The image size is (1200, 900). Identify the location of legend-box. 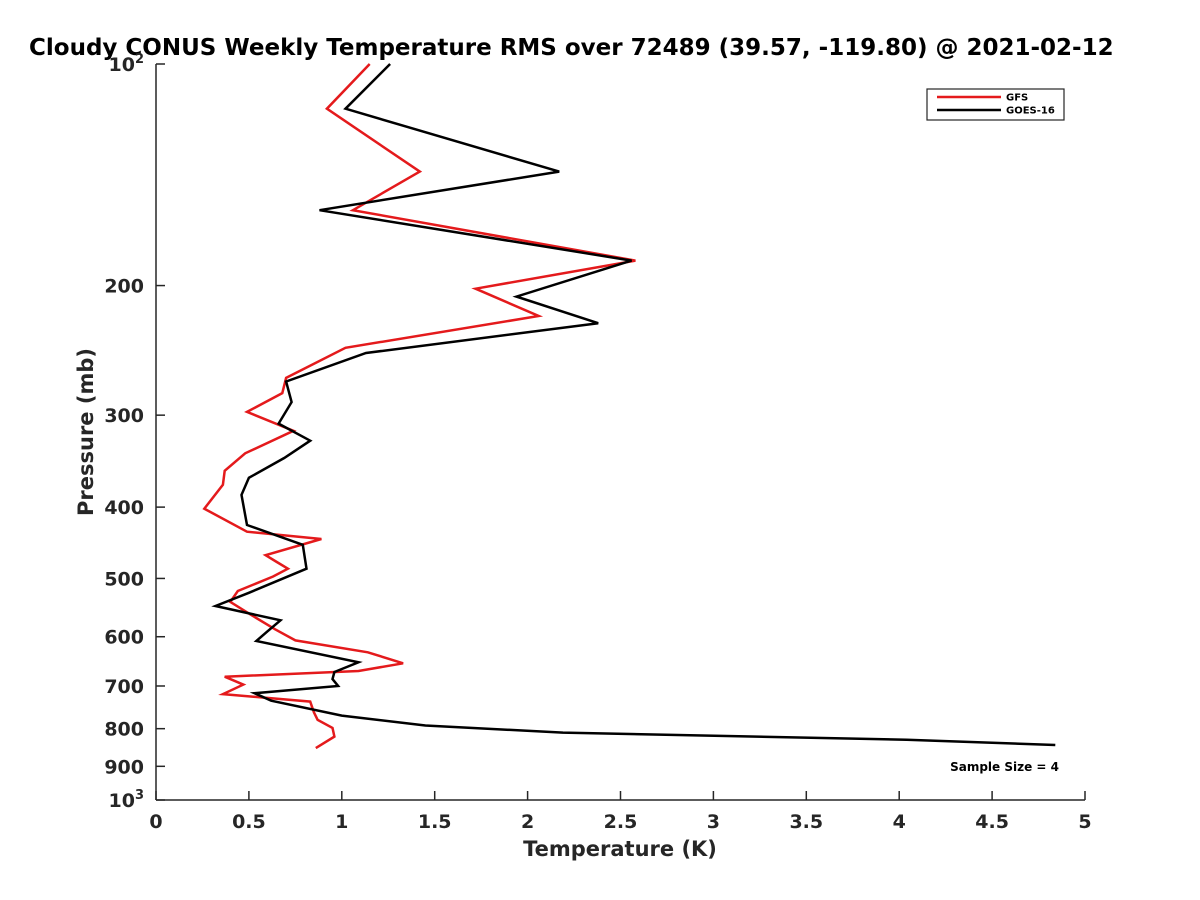
(995, 104).